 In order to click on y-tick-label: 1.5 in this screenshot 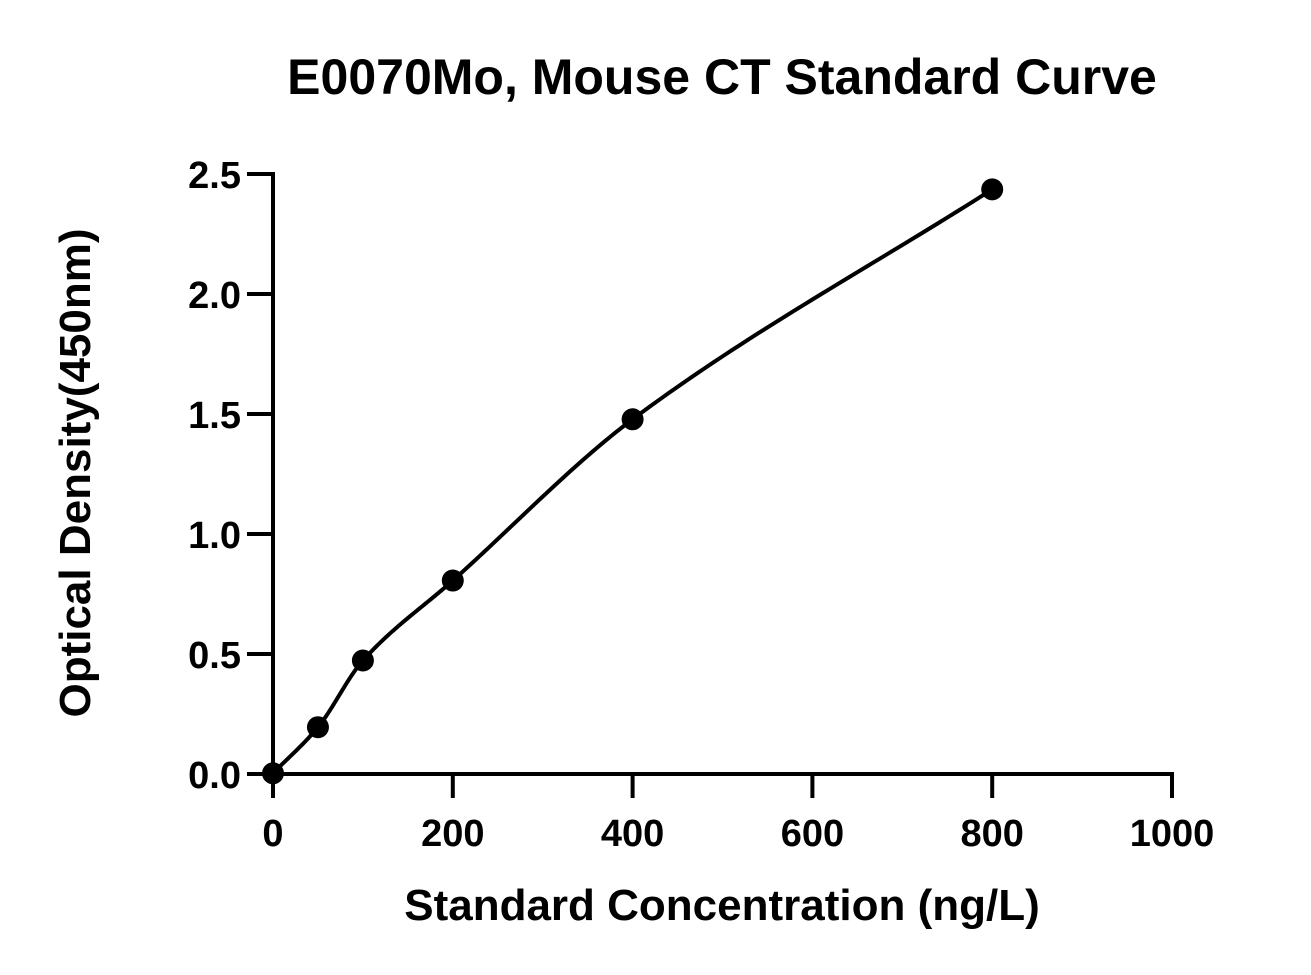, I will do `click(214, 416)`.